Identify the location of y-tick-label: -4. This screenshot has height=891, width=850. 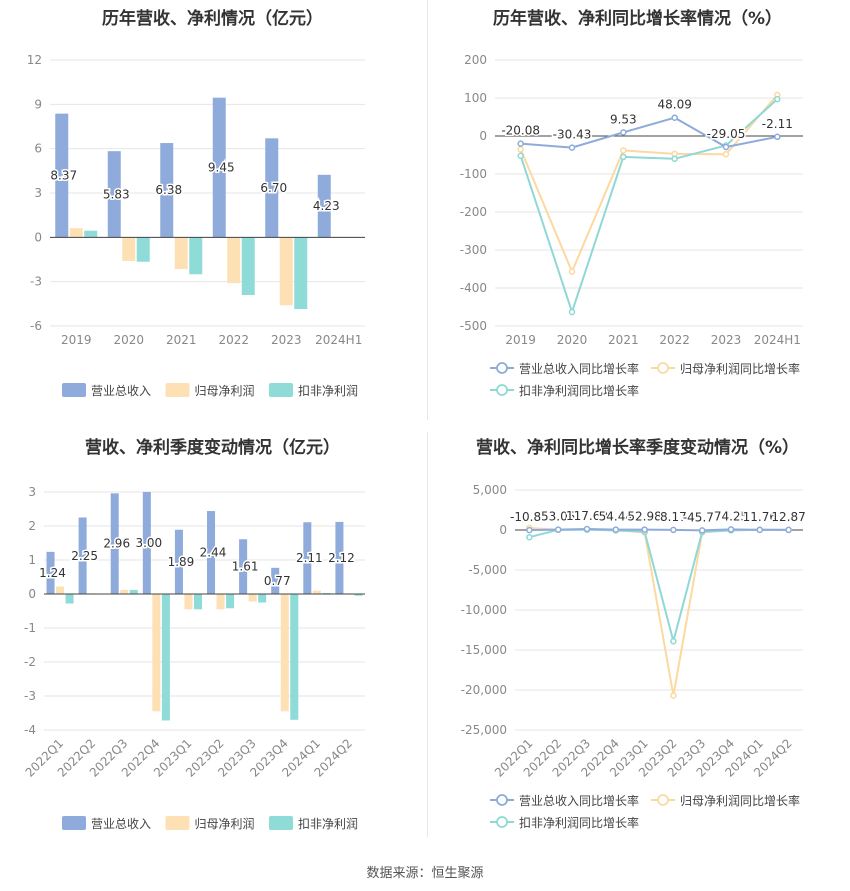
(30, 730).